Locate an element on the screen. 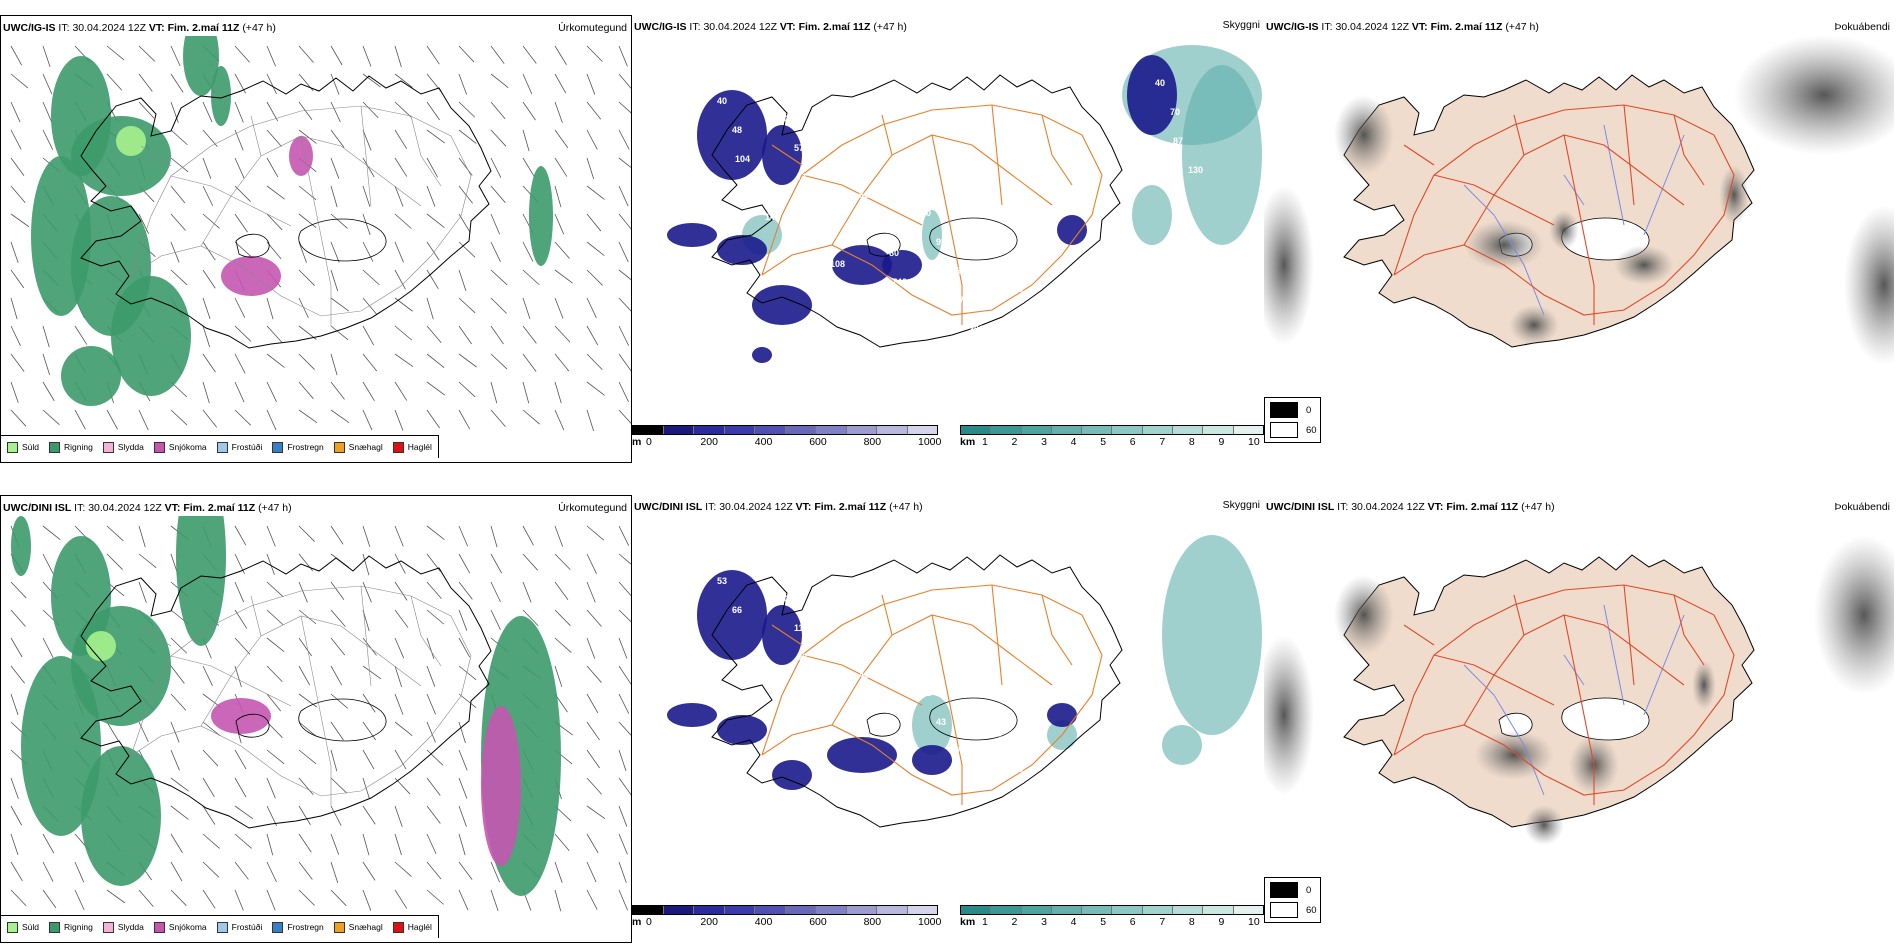 Image resolution: width=1900 pixels, height=950 pixels. visibility_bar-colorbar: km 1 2 3 4 5 6 7 8 9 10 is located at coordinates (1112, 438).